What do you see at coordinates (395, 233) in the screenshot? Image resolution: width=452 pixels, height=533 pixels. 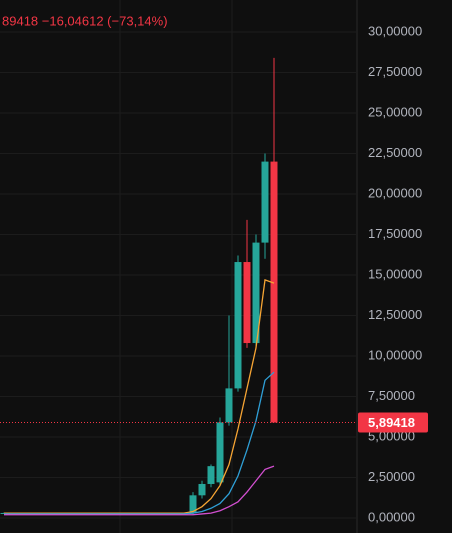 I see `y-tick-label: 17,50000` at bounding box center [395, 233].